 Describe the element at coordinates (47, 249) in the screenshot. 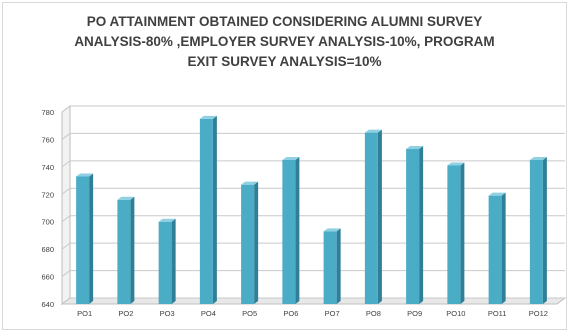

I see `y-tick-label: 680` at that location.